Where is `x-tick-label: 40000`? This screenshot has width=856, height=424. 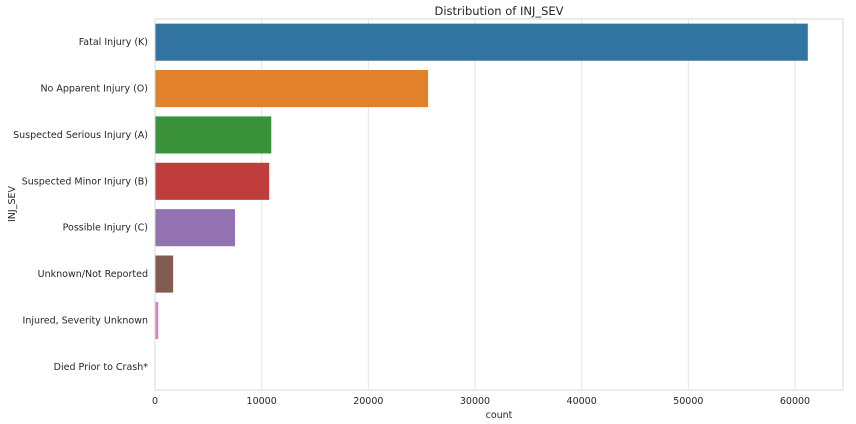
x-tick-label: 40000 is located at coordinates (582, 401).